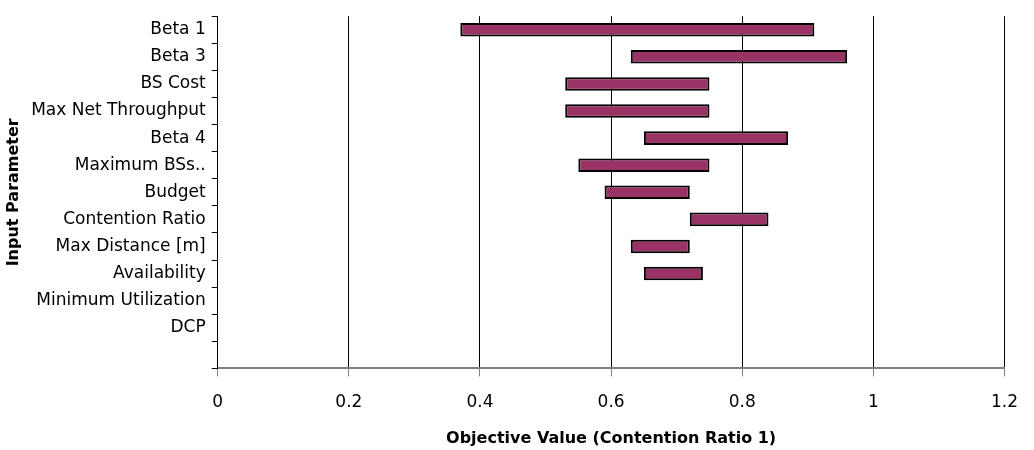 Image resolution: width=1034 pixels, height=450 pixels. What do you see at coordinates (159, 272) in the screenshot?
I see `y-tick-label: Availability` at bounding box center [159, 272].